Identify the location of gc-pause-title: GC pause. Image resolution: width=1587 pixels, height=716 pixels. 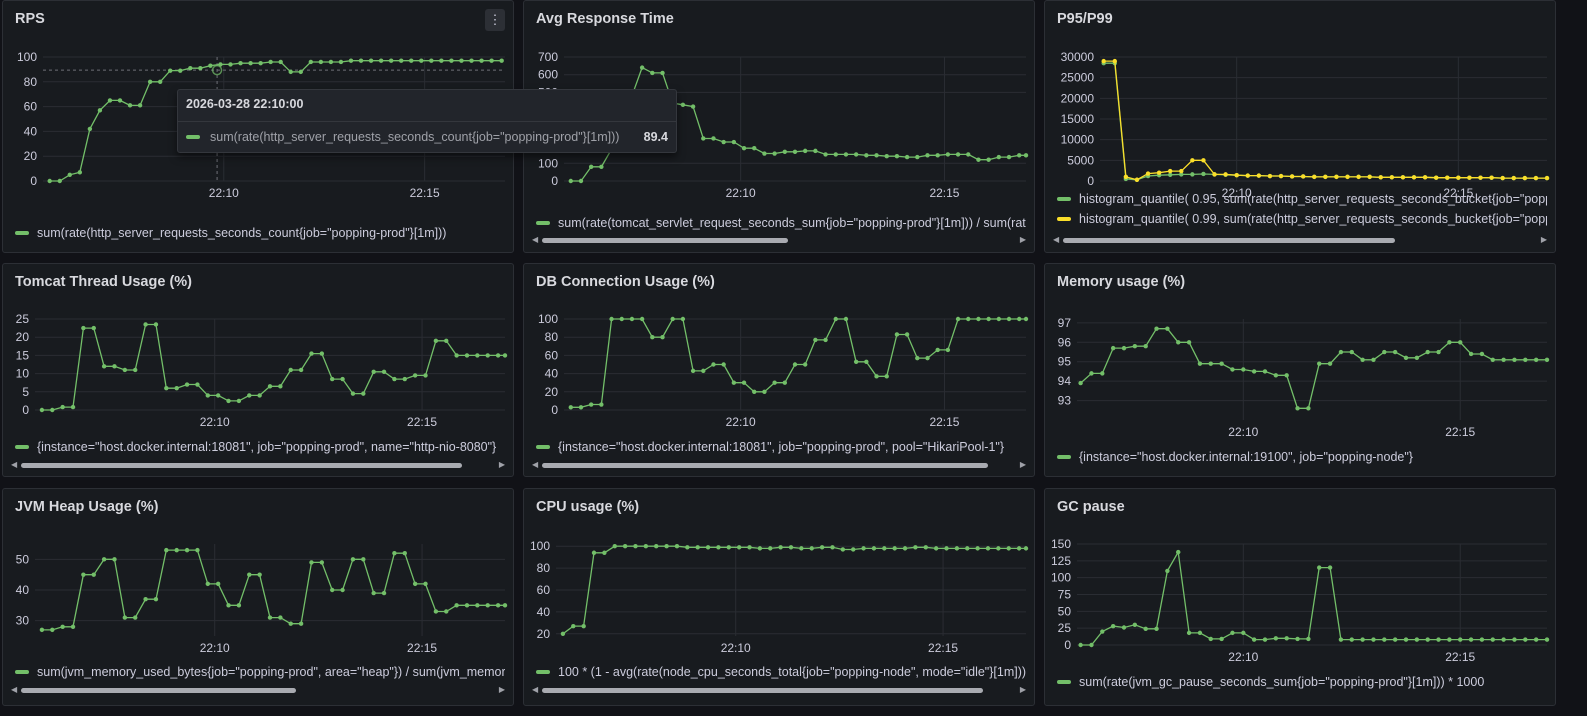
(1091, 507).